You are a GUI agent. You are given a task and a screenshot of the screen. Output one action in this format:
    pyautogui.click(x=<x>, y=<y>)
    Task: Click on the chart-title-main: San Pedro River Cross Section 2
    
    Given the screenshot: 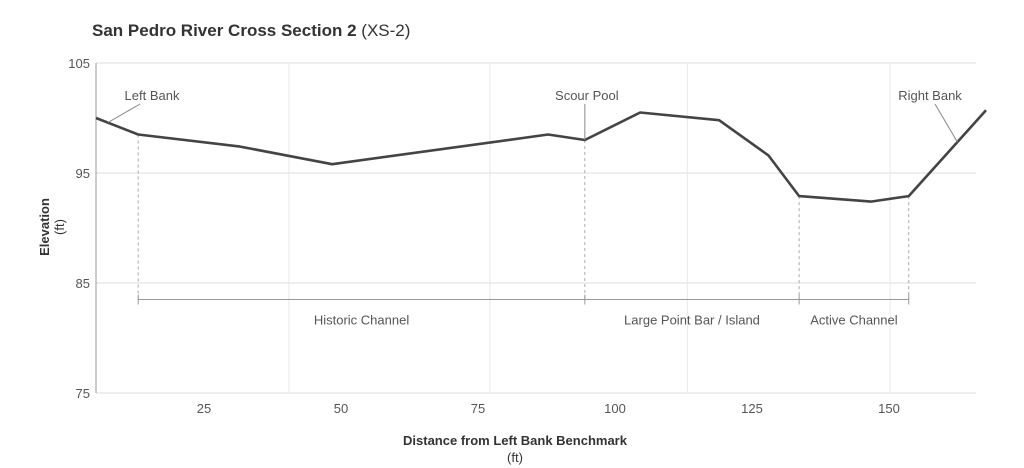 What is the action you would take?
    pyautogui.click(x=224, y=30)
    